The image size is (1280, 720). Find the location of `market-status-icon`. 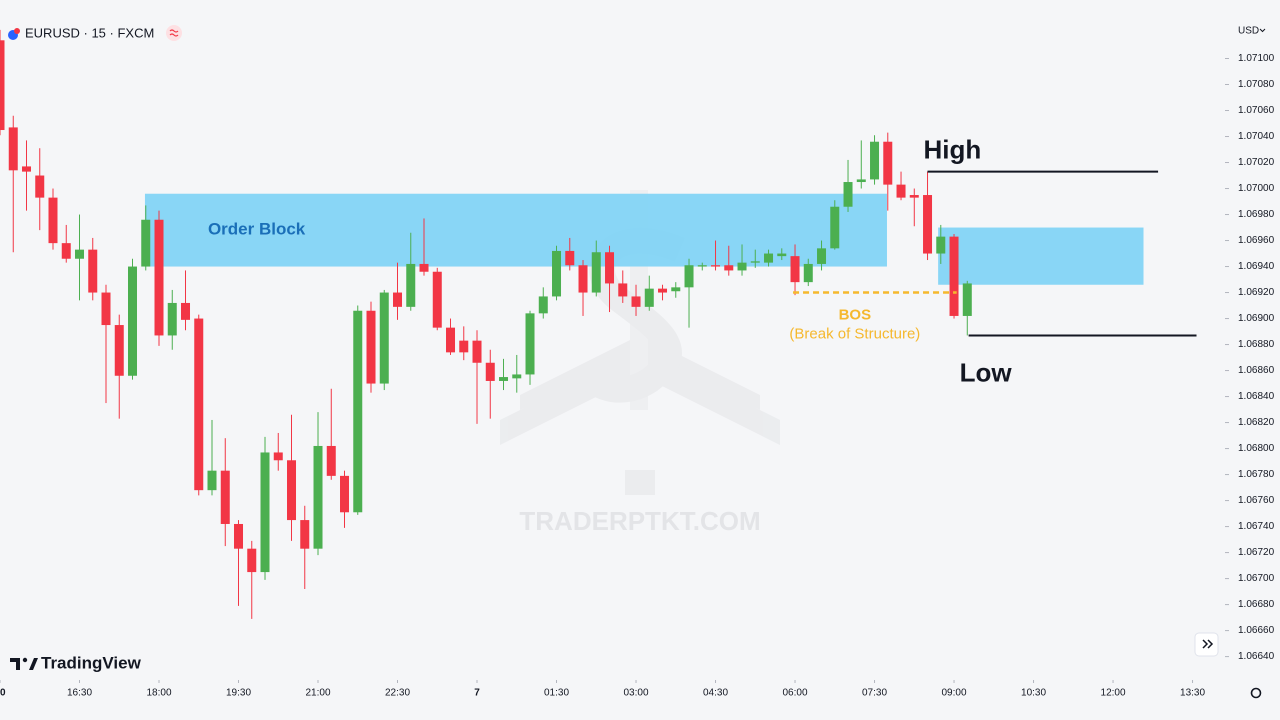

market-status-icon is located at coordinates (174, 33).